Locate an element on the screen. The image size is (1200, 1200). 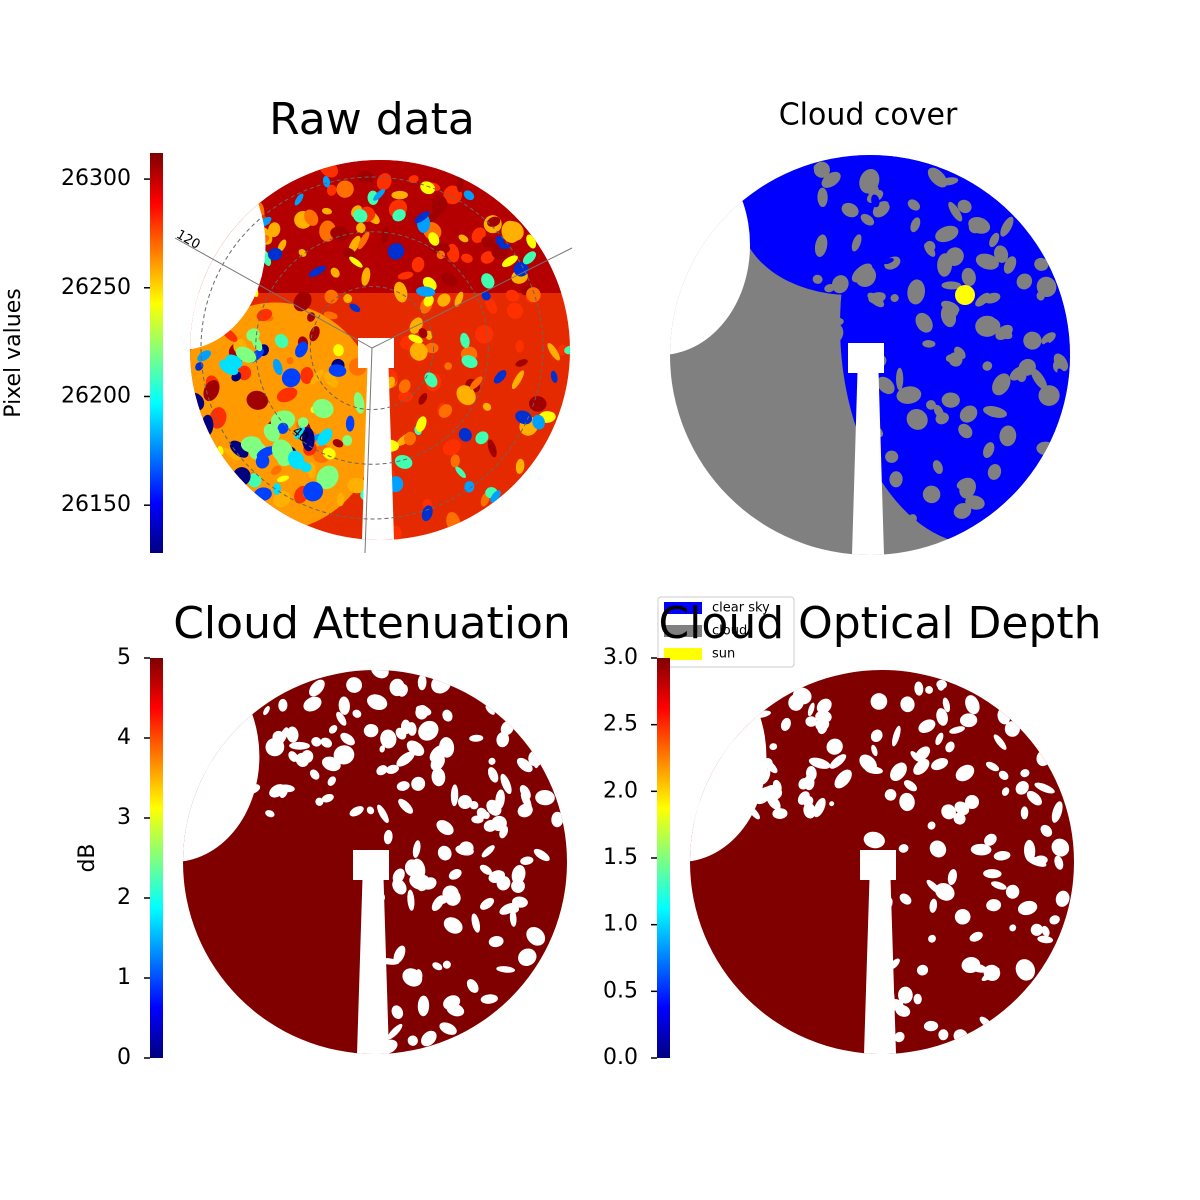
colorbar-label: Pixel values is located at coordinates (13, 352).